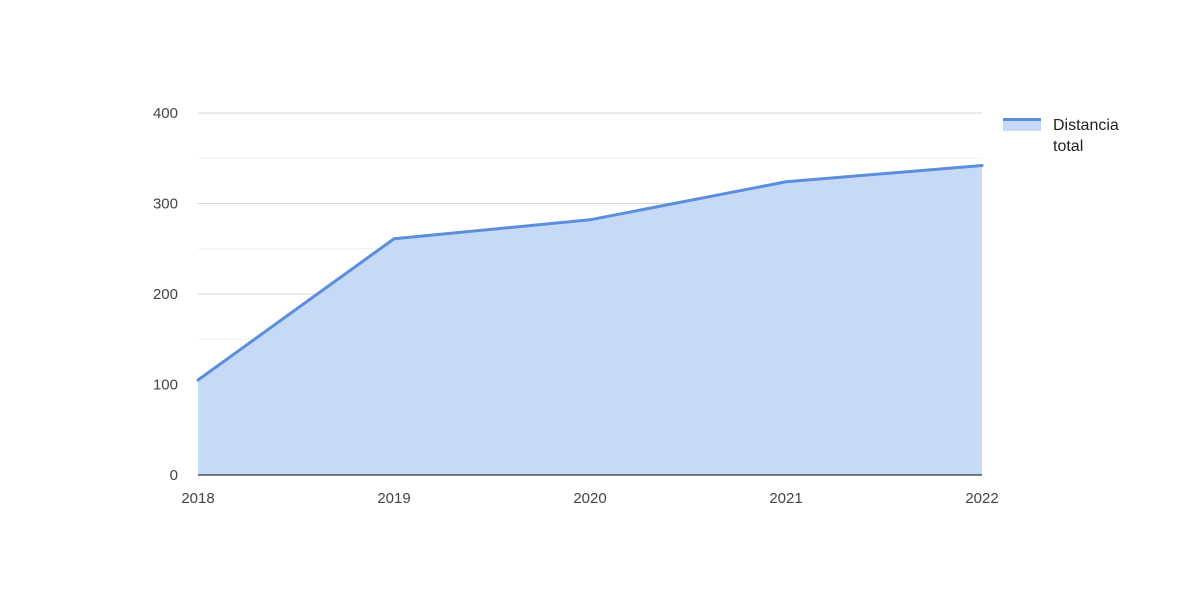  I want to click on x-axis-tick-labels: 2018 2019 2020 2021 2022, so click(589, 498).